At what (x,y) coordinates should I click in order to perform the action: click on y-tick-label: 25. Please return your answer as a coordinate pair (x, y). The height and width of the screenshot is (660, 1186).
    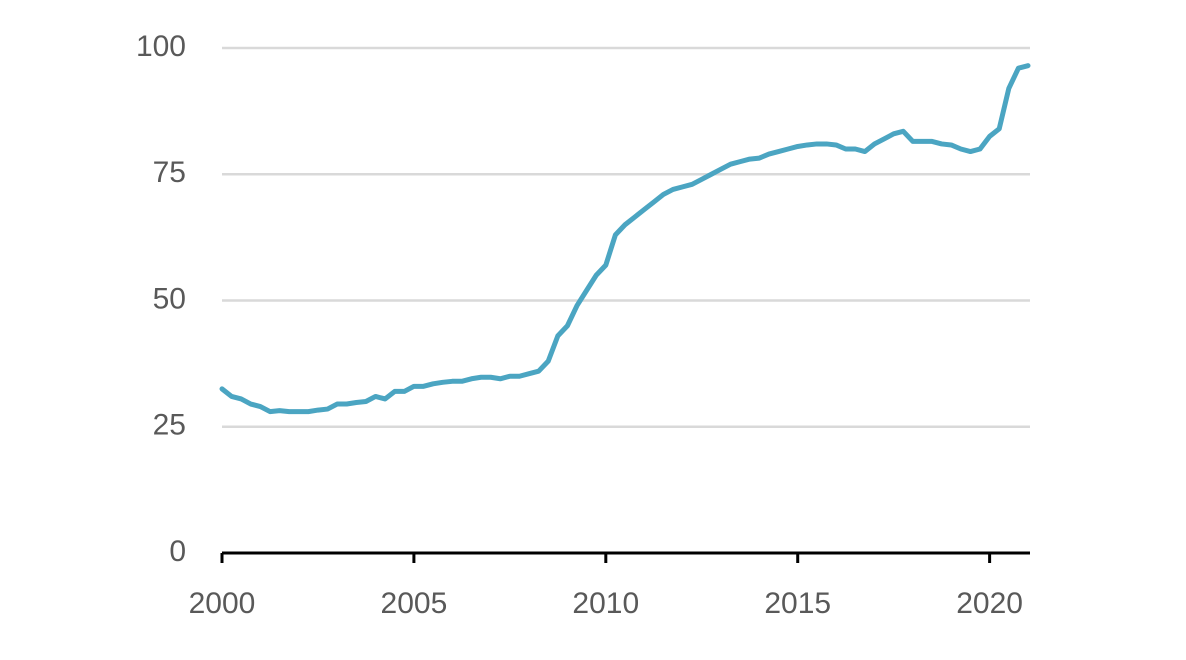
    Looking at the image, I should click on (169, 425).